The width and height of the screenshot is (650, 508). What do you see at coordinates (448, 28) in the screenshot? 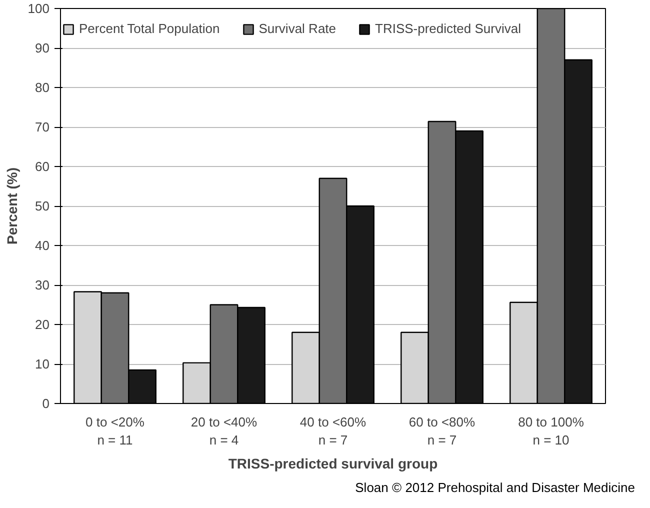
I see `legend-label: TRISS-predicted Survival` at bounding box center [448, 28].